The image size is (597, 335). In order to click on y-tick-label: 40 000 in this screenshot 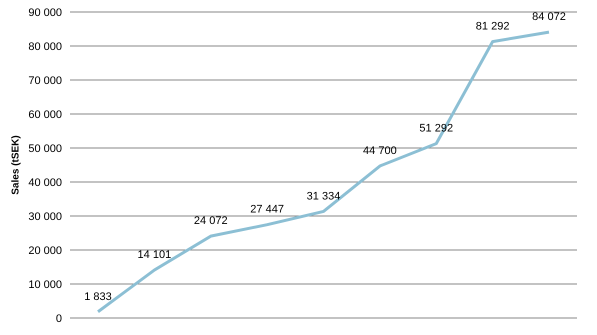, I will do `click(45, 182)`.